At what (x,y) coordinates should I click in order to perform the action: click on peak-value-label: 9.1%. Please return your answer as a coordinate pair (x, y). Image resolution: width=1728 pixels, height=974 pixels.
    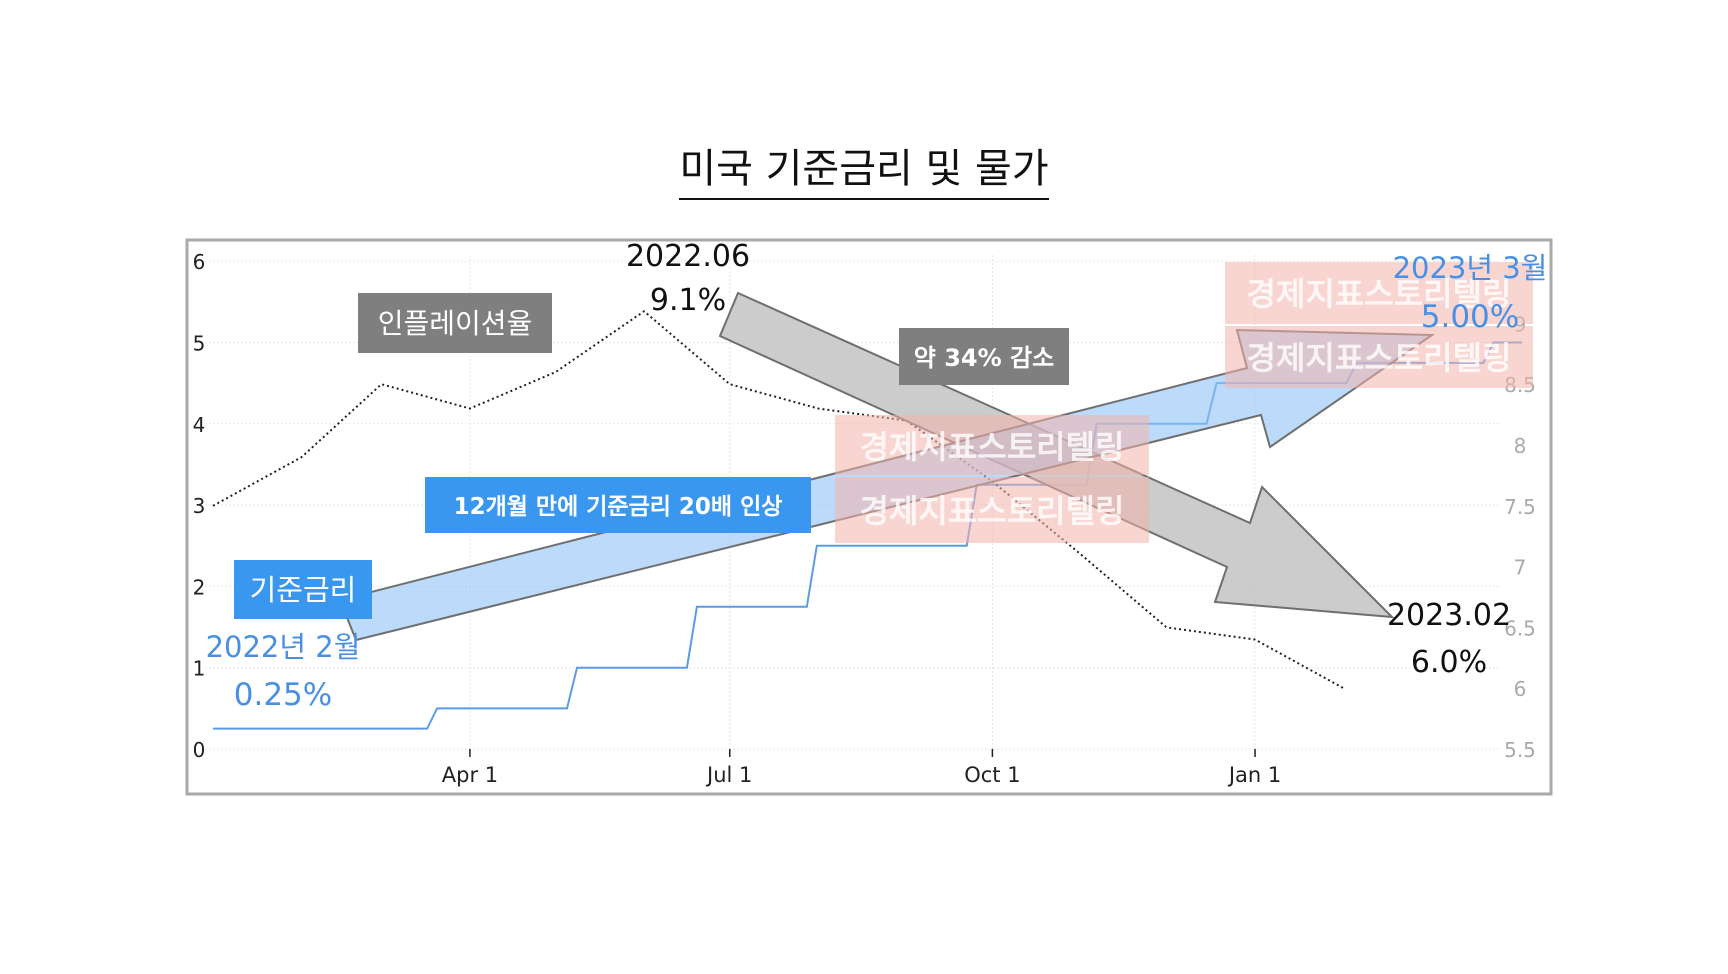
    Looking at the image, I should click on (688, 300).